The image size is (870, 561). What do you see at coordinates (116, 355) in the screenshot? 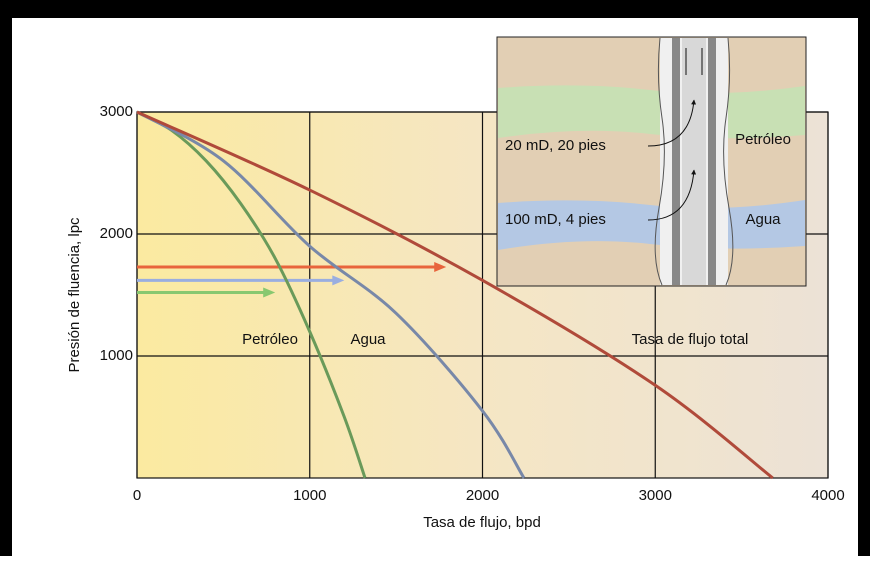
I see `y-tick-label: 1000` at bounding box center [116, 355].